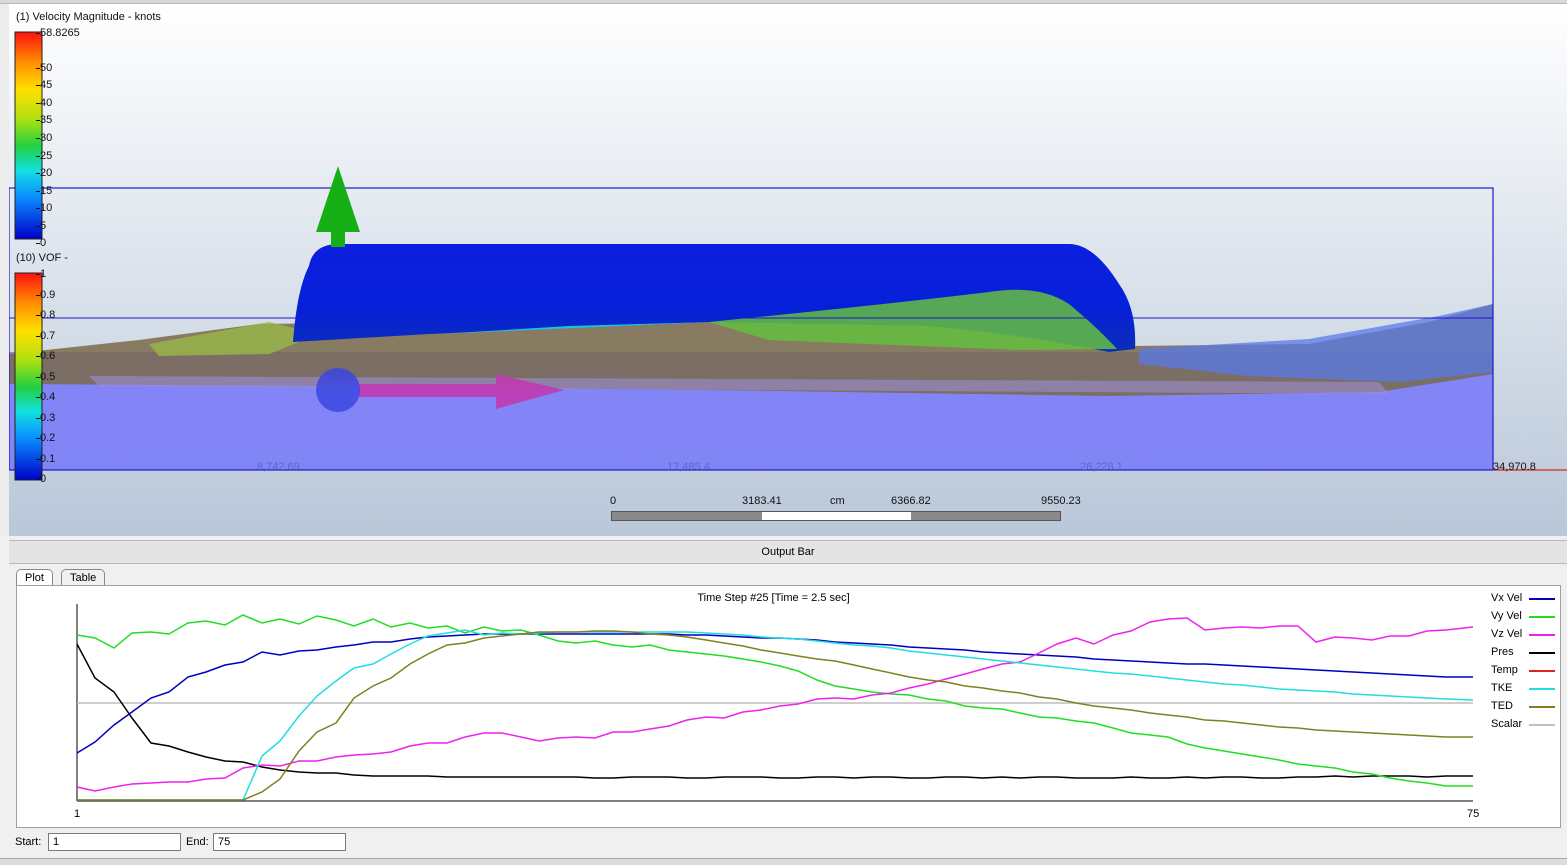  What do you see at coordinates (41, 243) in the screenshot?
I see `velocity-tick: 0` at bounding box center [41, 243].